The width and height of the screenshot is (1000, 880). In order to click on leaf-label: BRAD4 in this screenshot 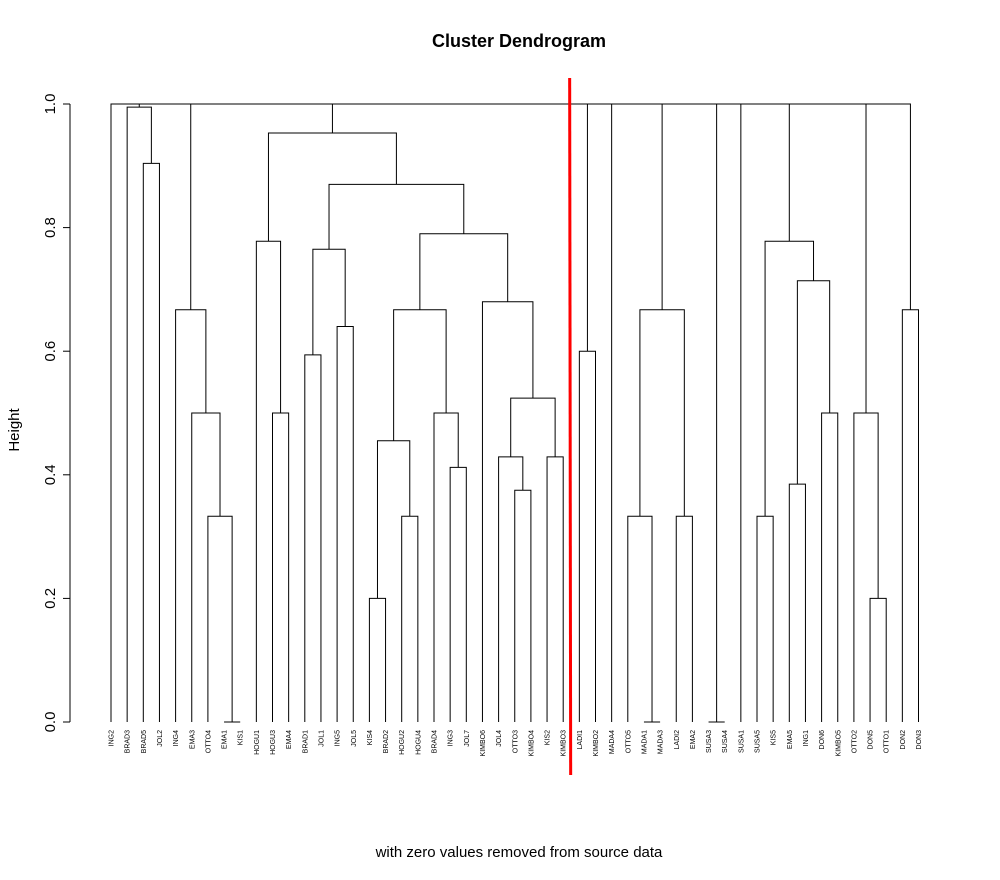, I will do `click(435, 741)`.